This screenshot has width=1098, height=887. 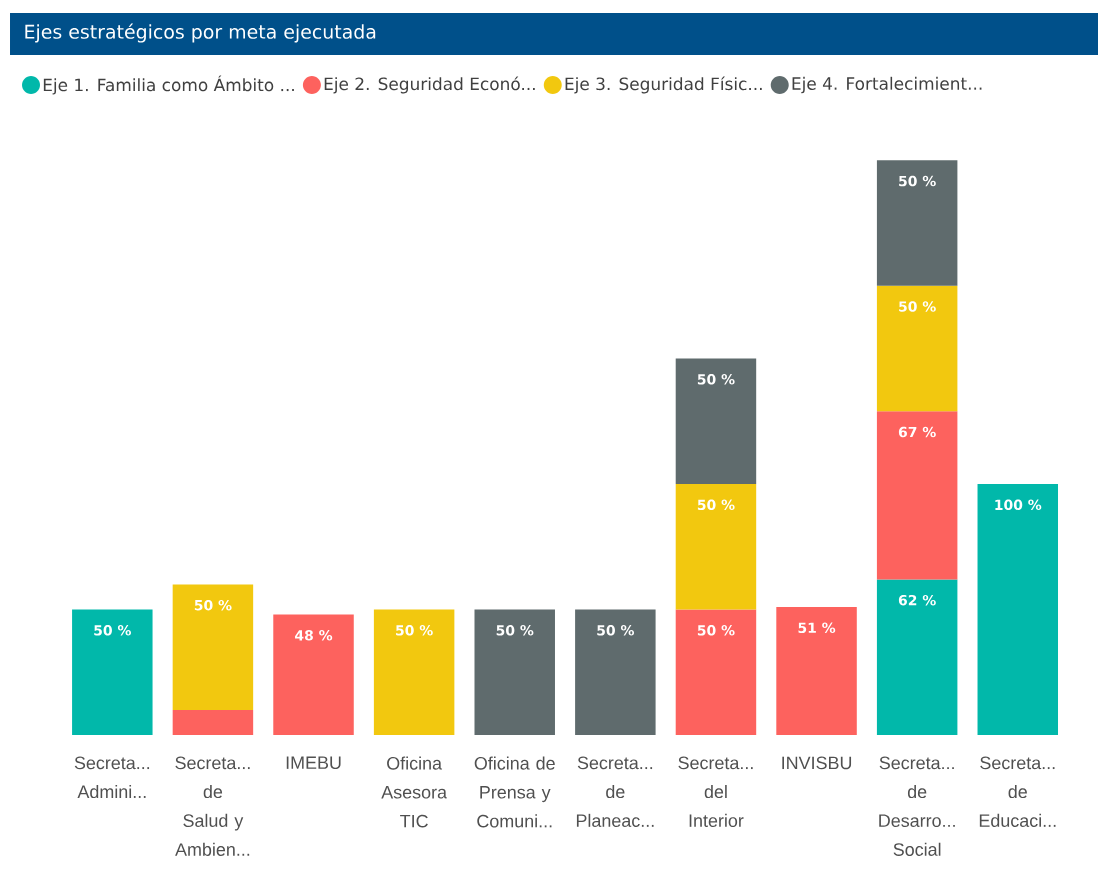 I want to click on data-label: 48 %, so click(x=314, y=635).